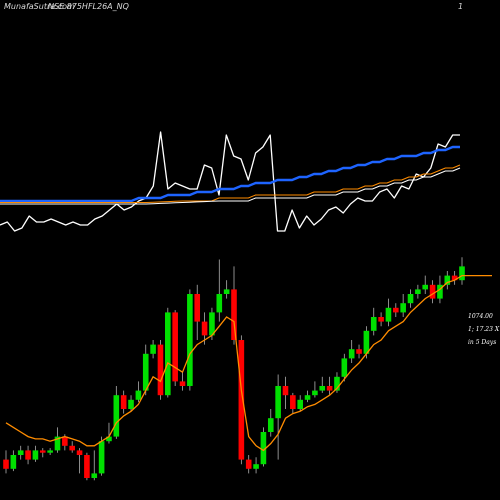 This screenshot has height=500, width=500. Describe the element at coordinates (39, 6) in the screenshot. I see `site-title: MunafaSutra.com` at that location.